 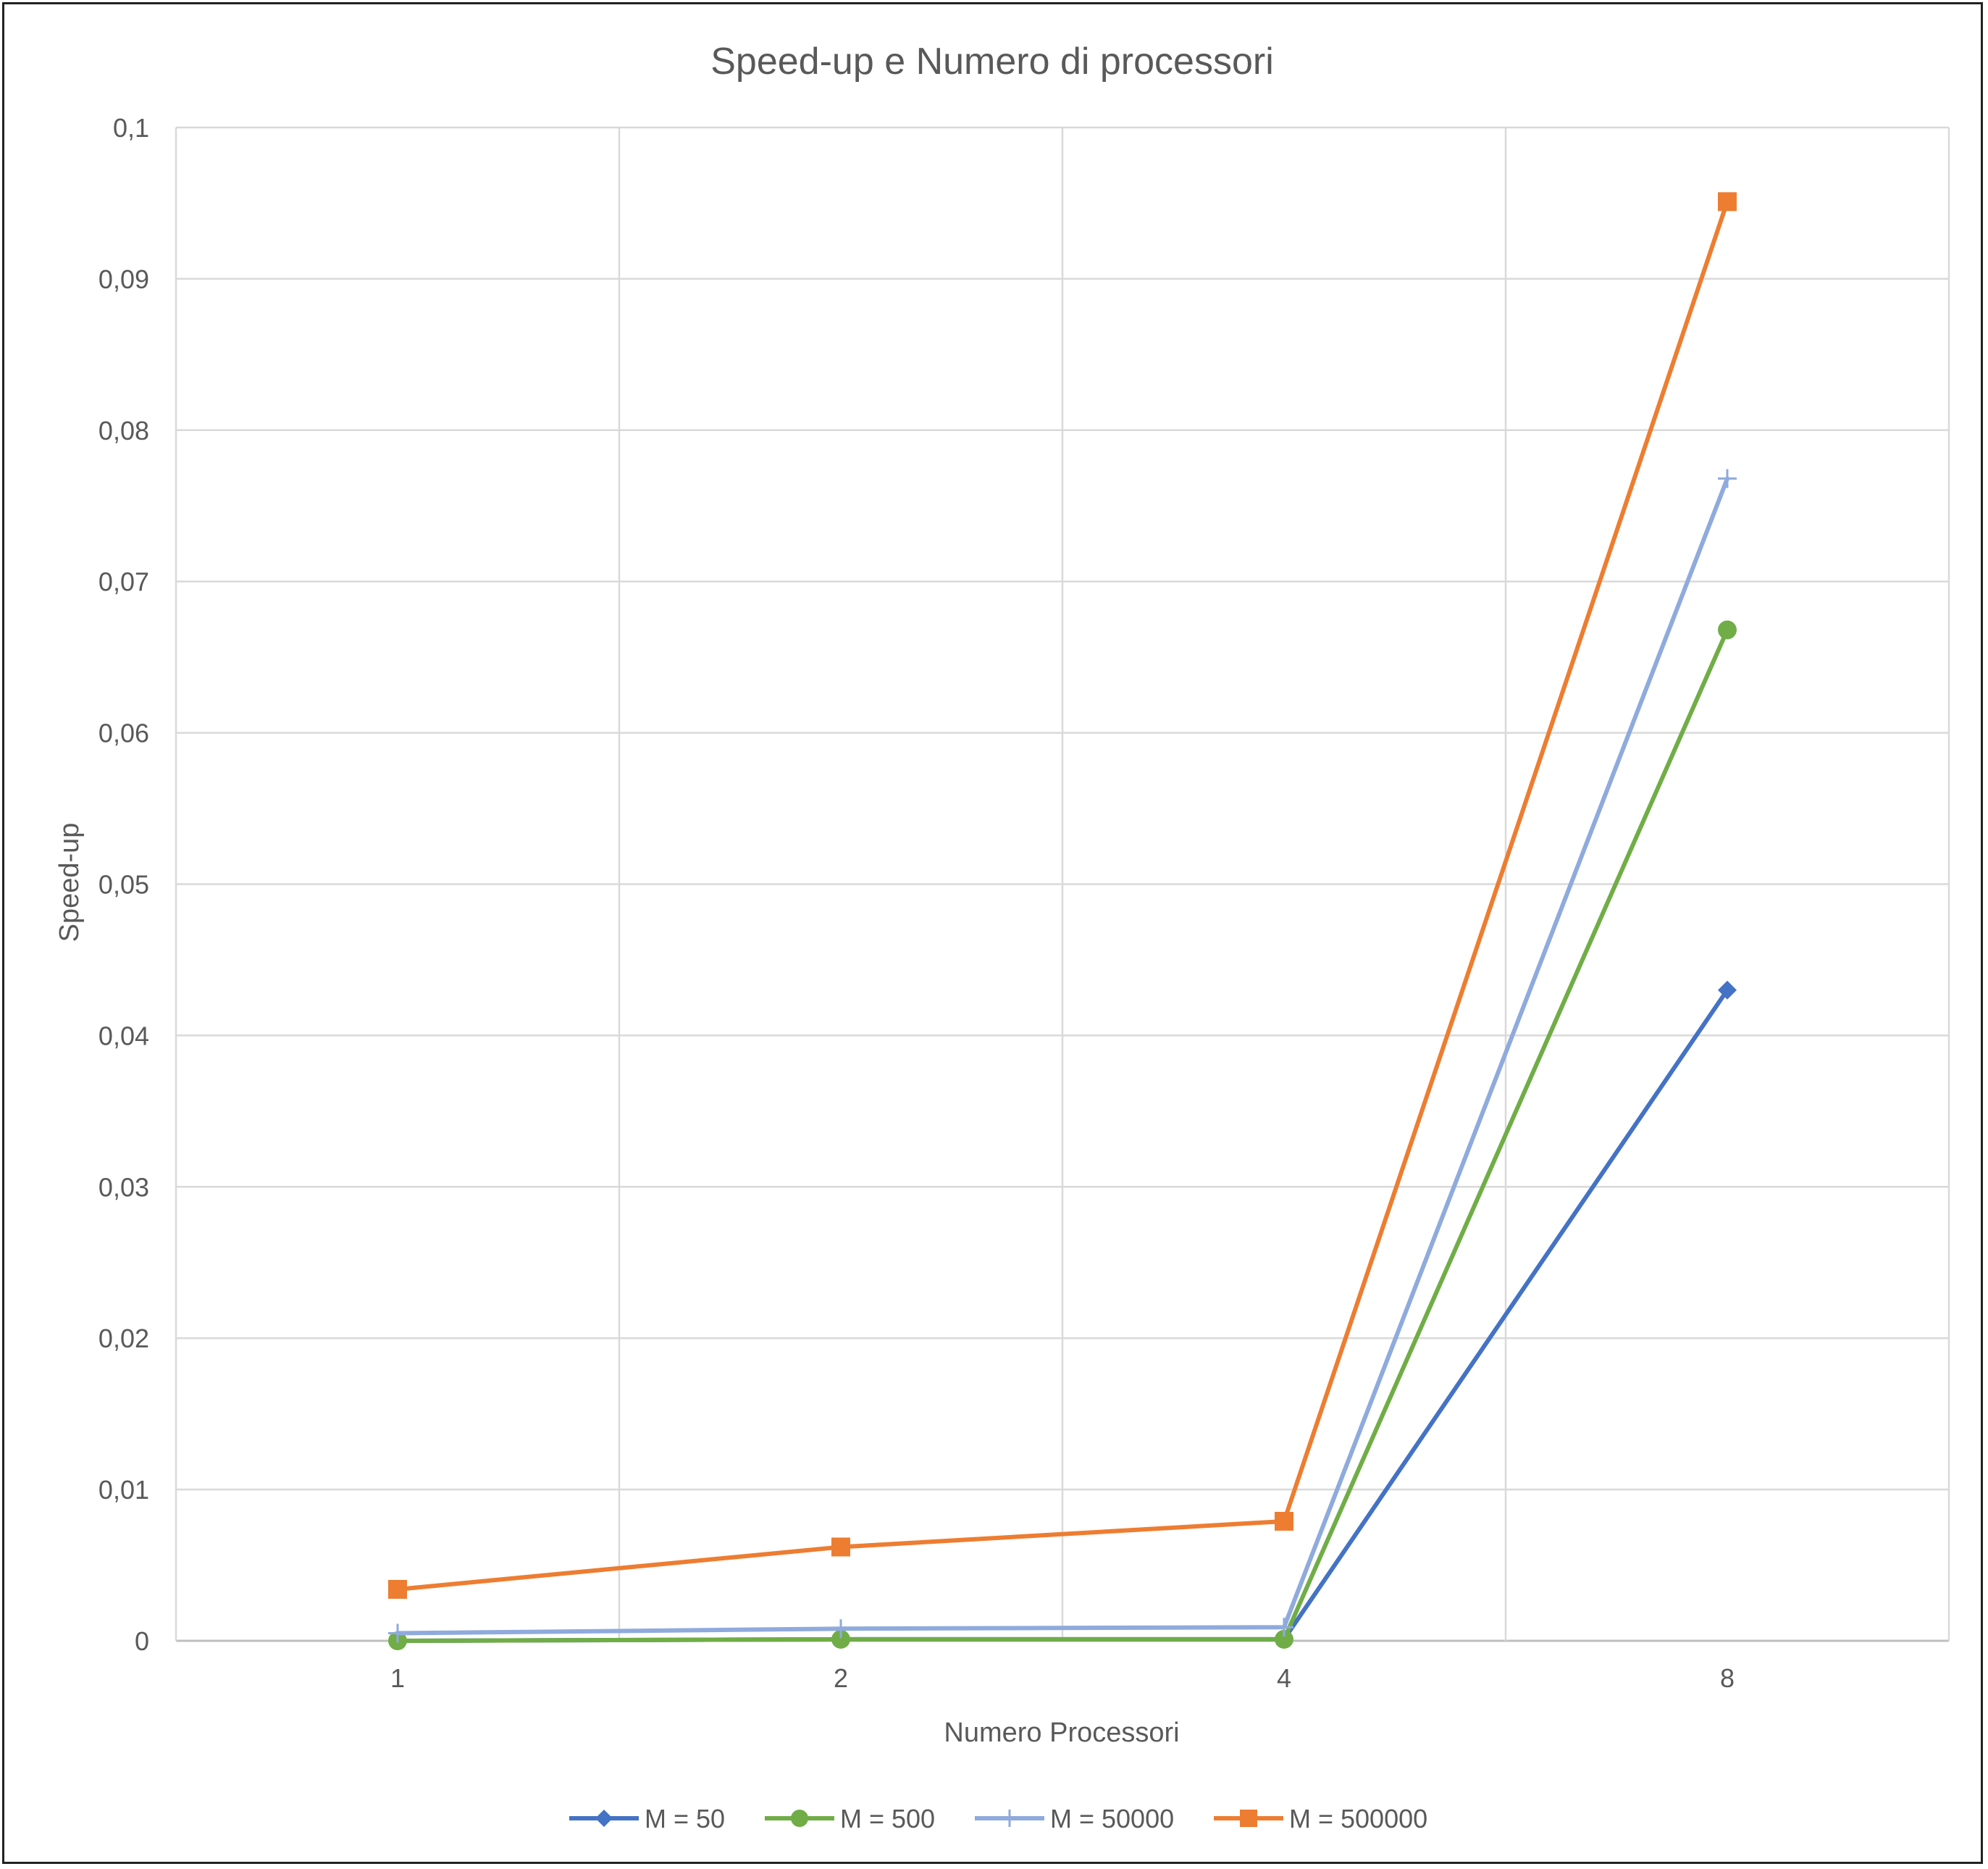 What do you see at coordinates (124, 431) in the screenshot?
I see `y-tick-label: 0,08` at bounding box center [124, 431].